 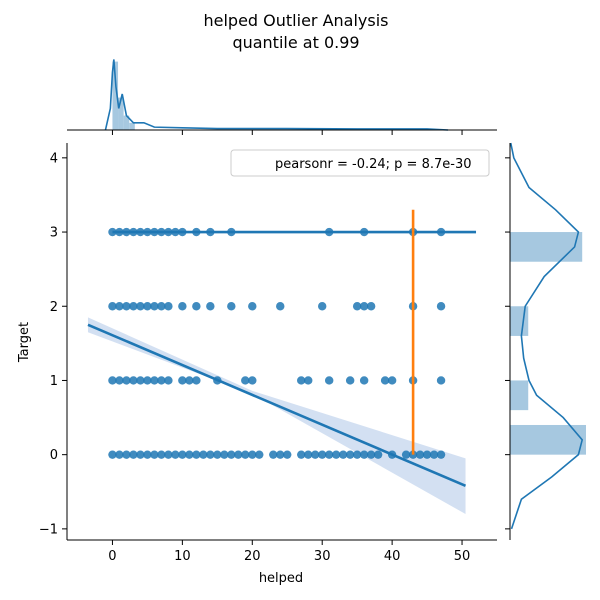 I want to click on x-tick-label-10: 10, so click(x=182, y=556).